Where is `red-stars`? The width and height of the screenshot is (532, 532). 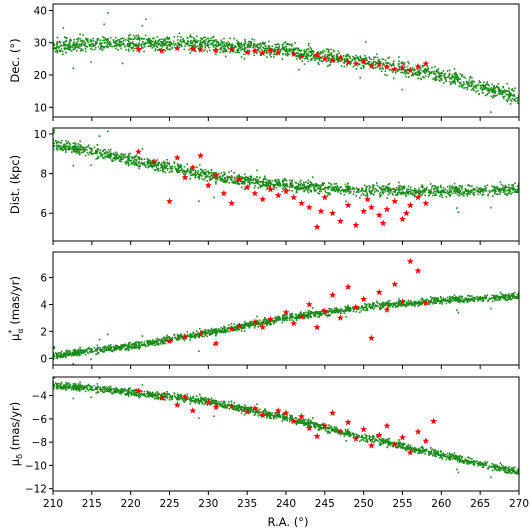 red-stars is located at coordinates (282, 59).